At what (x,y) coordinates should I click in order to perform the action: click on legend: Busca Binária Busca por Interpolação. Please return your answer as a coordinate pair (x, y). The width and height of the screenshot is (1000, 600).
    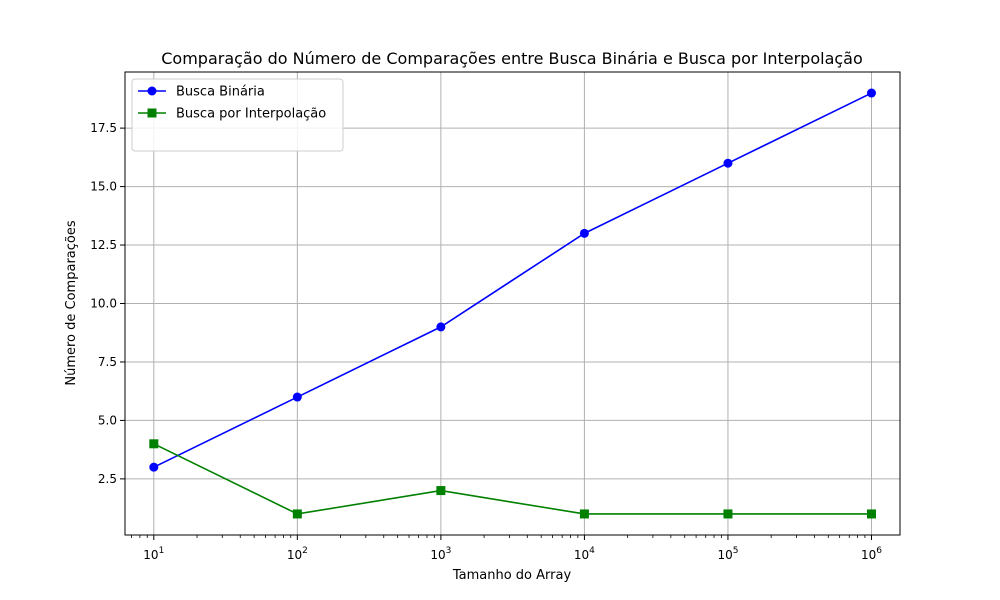
    Looking at the image, I should click on (237, 115).